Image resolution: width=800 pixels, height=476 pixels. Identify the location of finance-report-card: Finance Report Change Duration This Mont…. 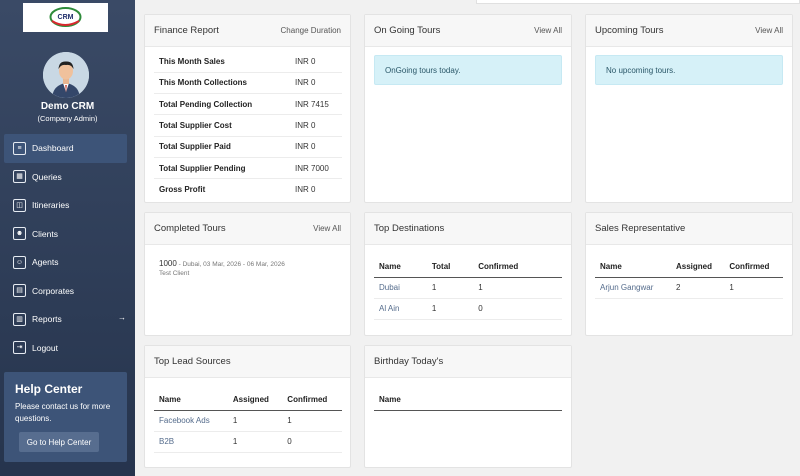
(247, 108).